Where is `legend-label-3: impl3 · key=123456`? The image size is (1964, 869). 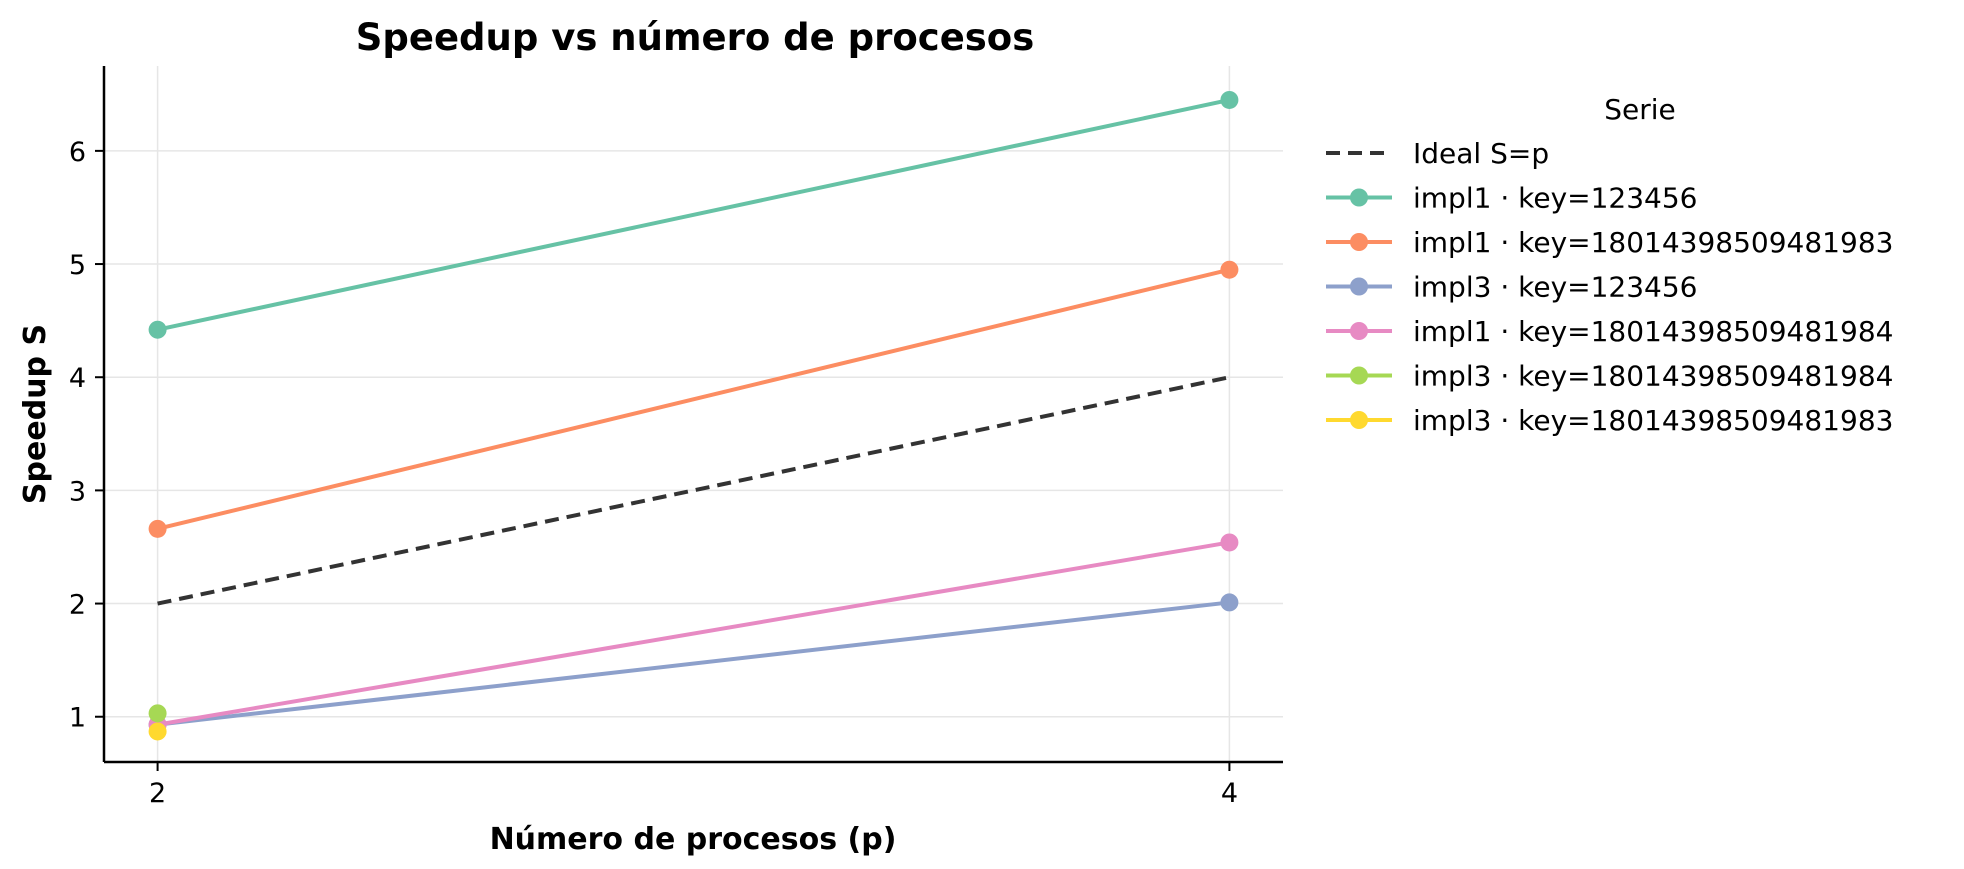 legend-label-3: impl3 · key=123456 is located at coordinates (1555, 287).